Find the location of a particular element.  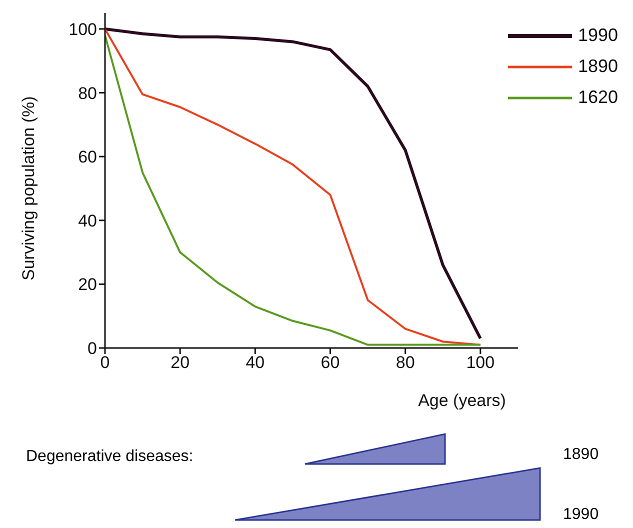

x-axis-title: Age (years) is located at coordinates (462, 400).